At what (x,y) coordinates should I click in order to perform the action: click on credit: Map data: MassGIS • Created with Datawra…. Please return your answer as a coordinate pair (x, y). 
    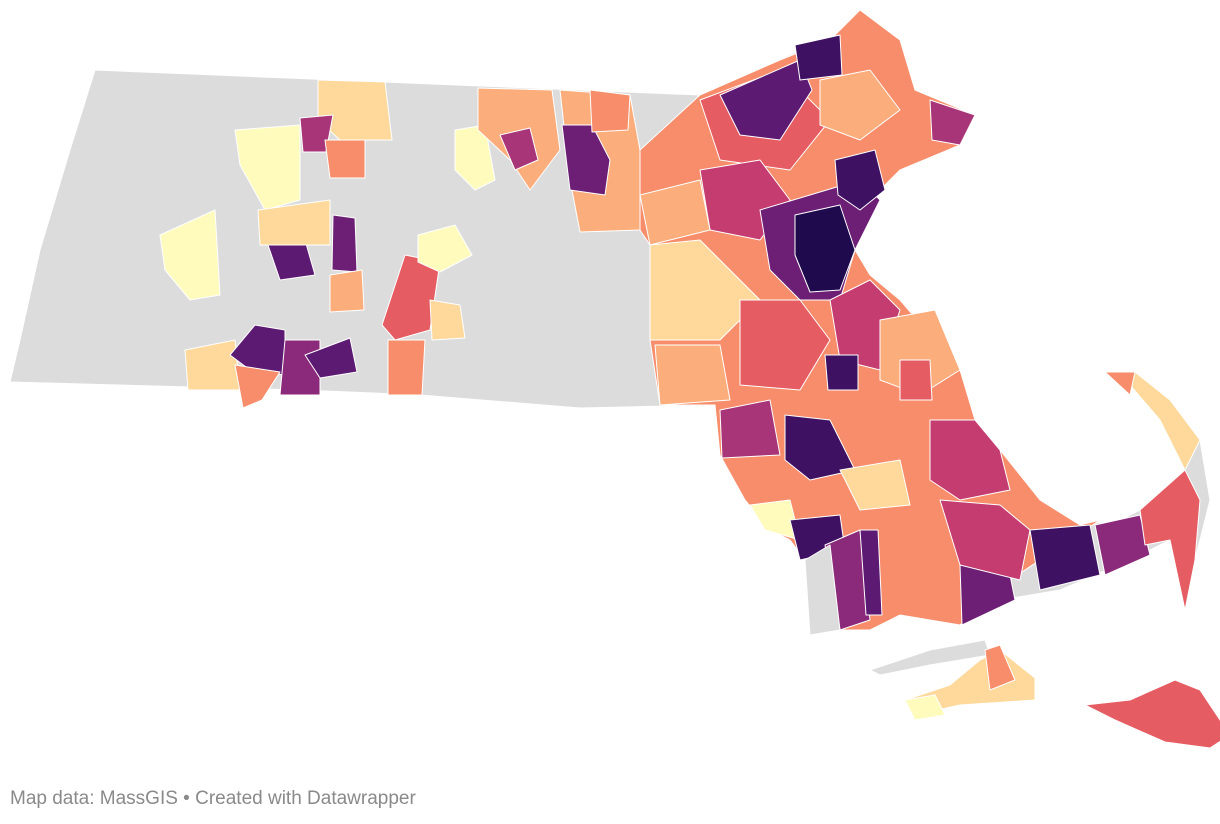
    Looking at the image, I should click on (213, 798).